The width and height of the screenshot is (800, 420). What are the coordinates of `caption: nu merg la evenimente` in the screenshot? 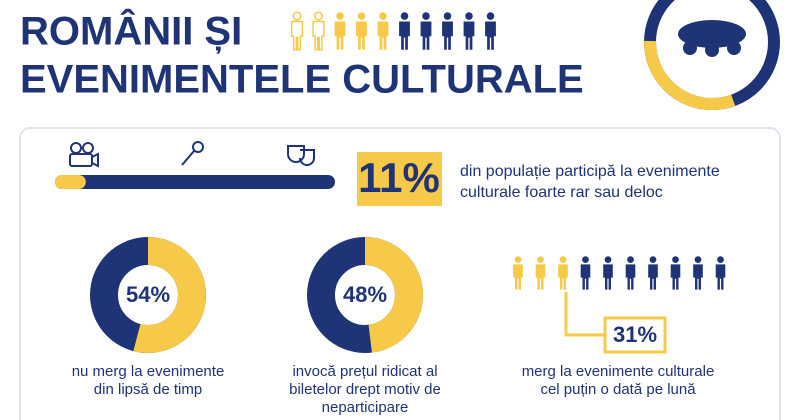 It's located at (148, 371).